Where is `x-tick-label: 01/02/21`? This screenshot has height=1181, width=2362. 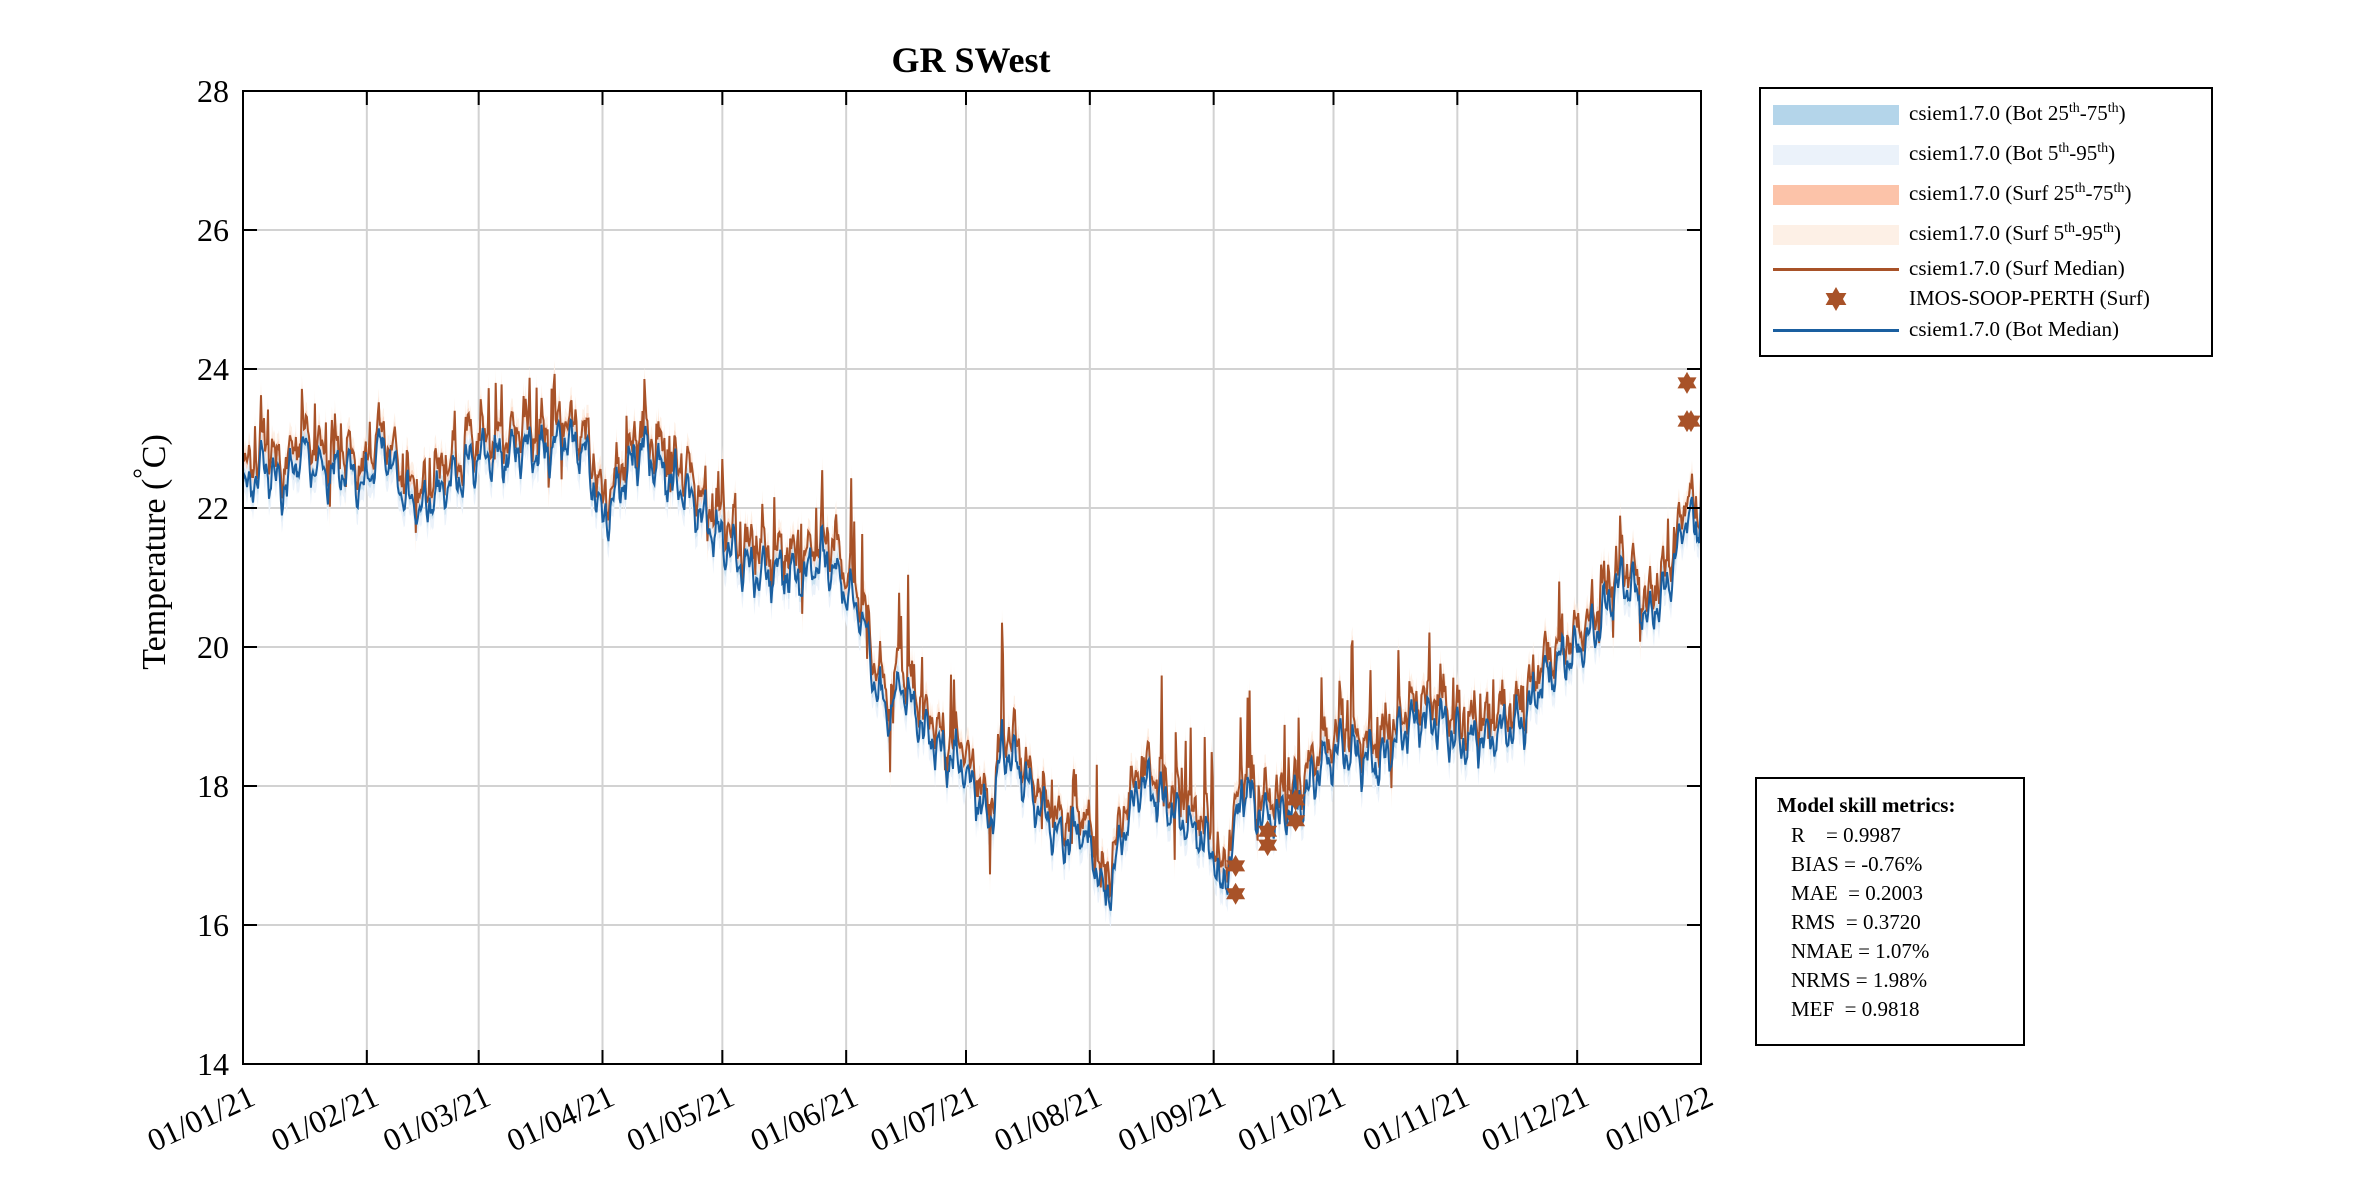
x-tick-label: 01/02/21 is located at coordinates (324, 1118).